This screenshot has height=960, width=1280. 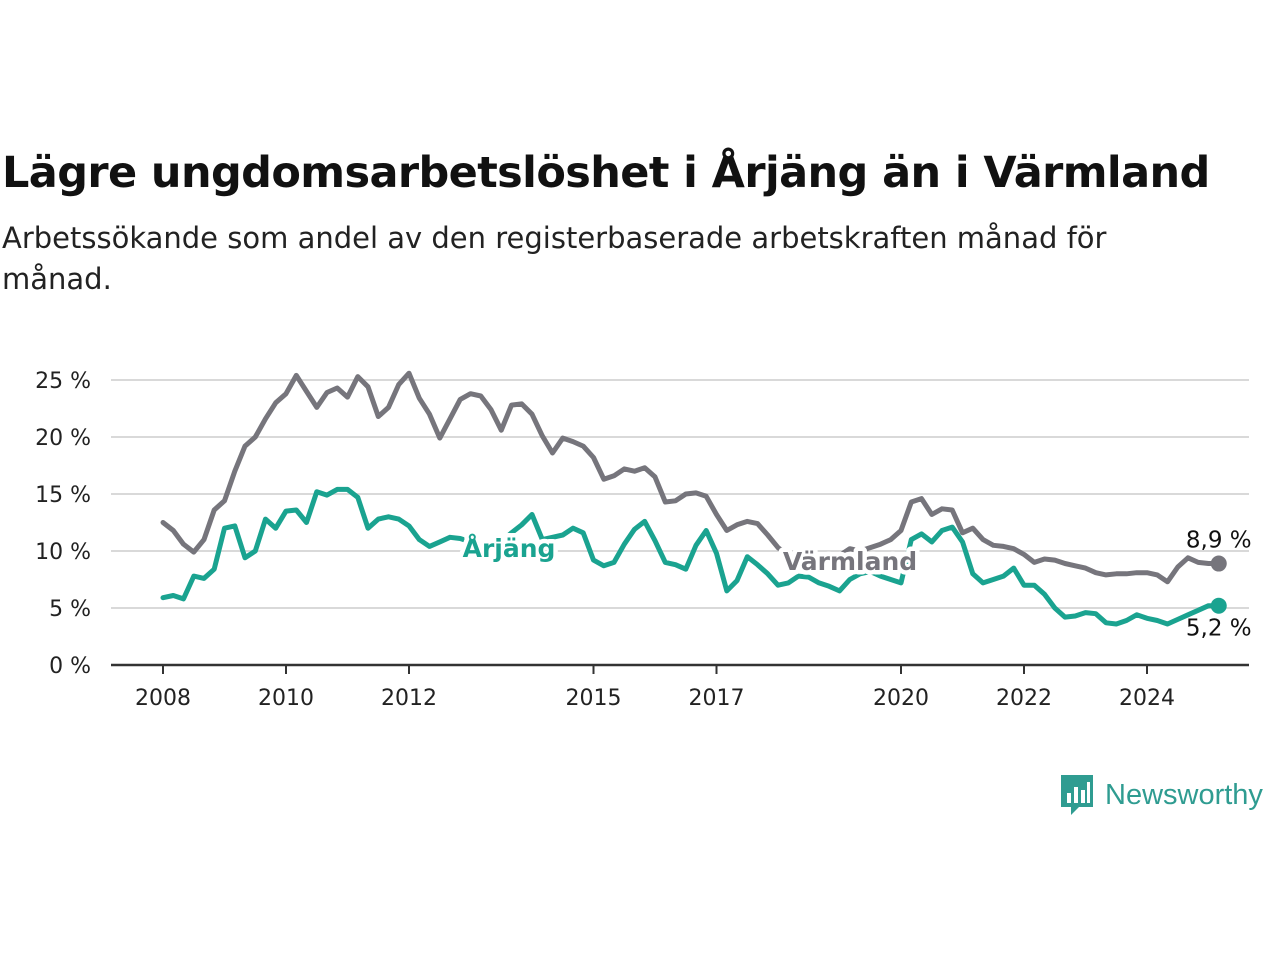 What do you see at coordinates (1147, 698) in the screenshot?
I see `x-tick-label: 2024` at bounding box center [1147, 698].